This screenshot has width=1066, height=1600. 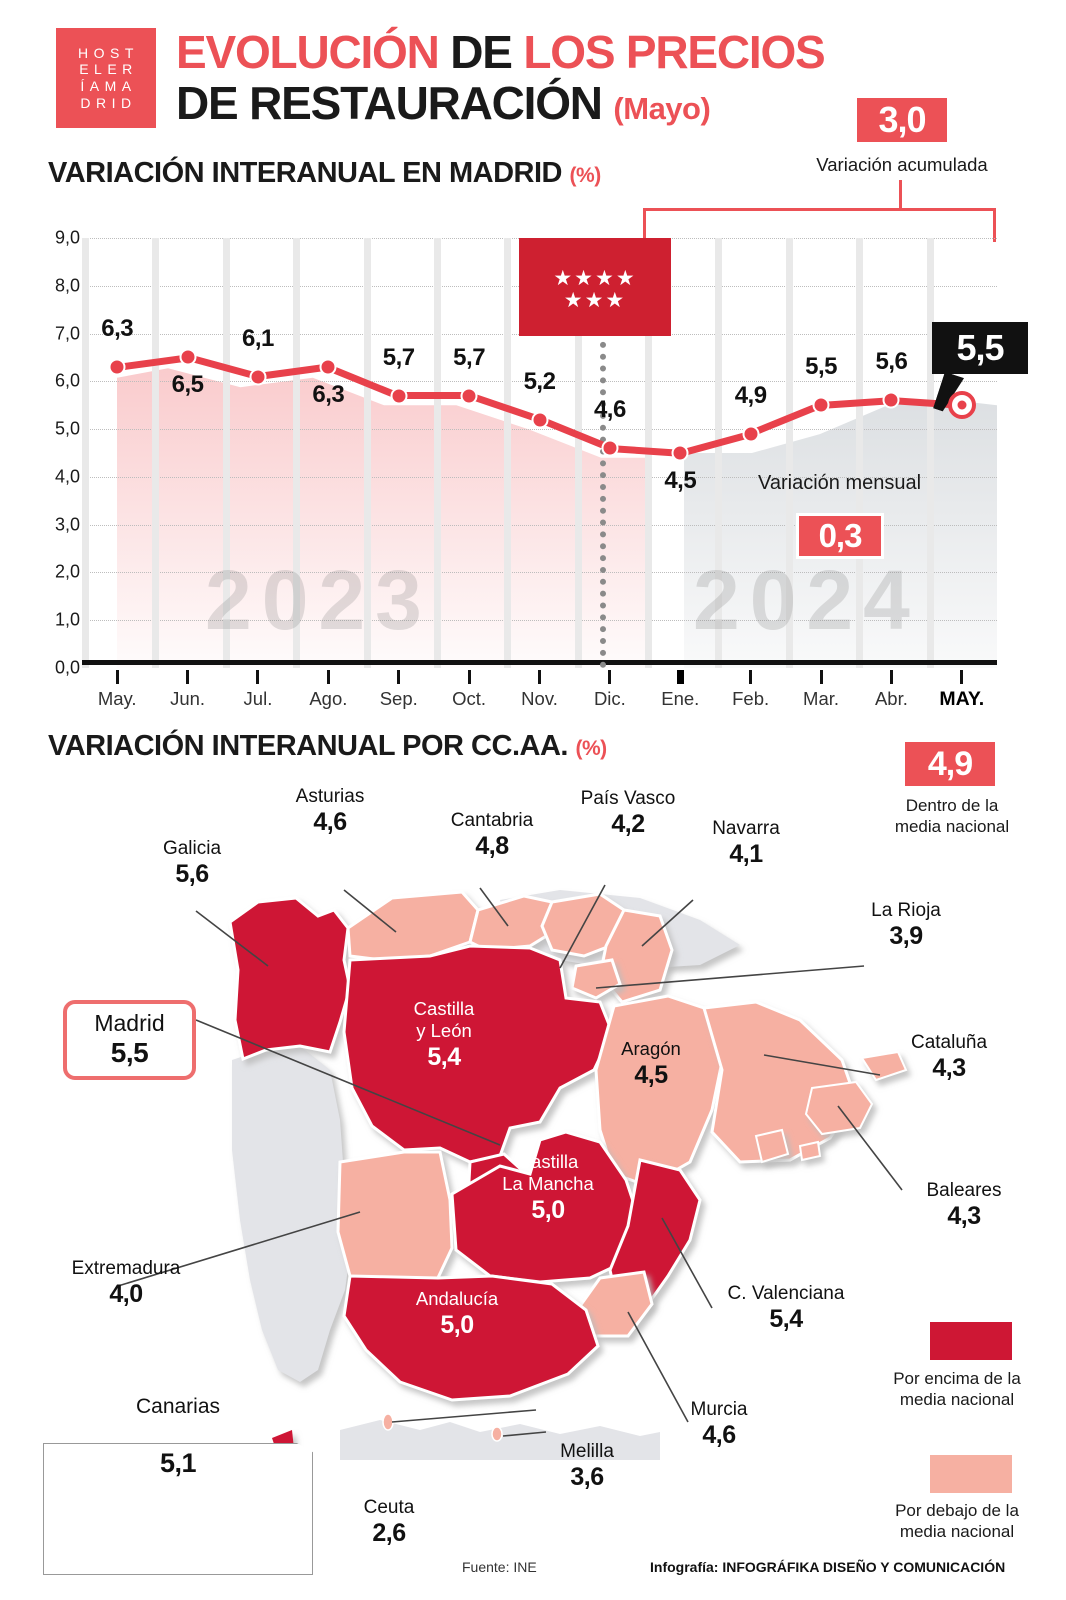 What do you see at coordinates (313, 52) in the screenshot?
I see `title-part-evolucion: EVOLUCIÓN` at bounding box center [313, 52].